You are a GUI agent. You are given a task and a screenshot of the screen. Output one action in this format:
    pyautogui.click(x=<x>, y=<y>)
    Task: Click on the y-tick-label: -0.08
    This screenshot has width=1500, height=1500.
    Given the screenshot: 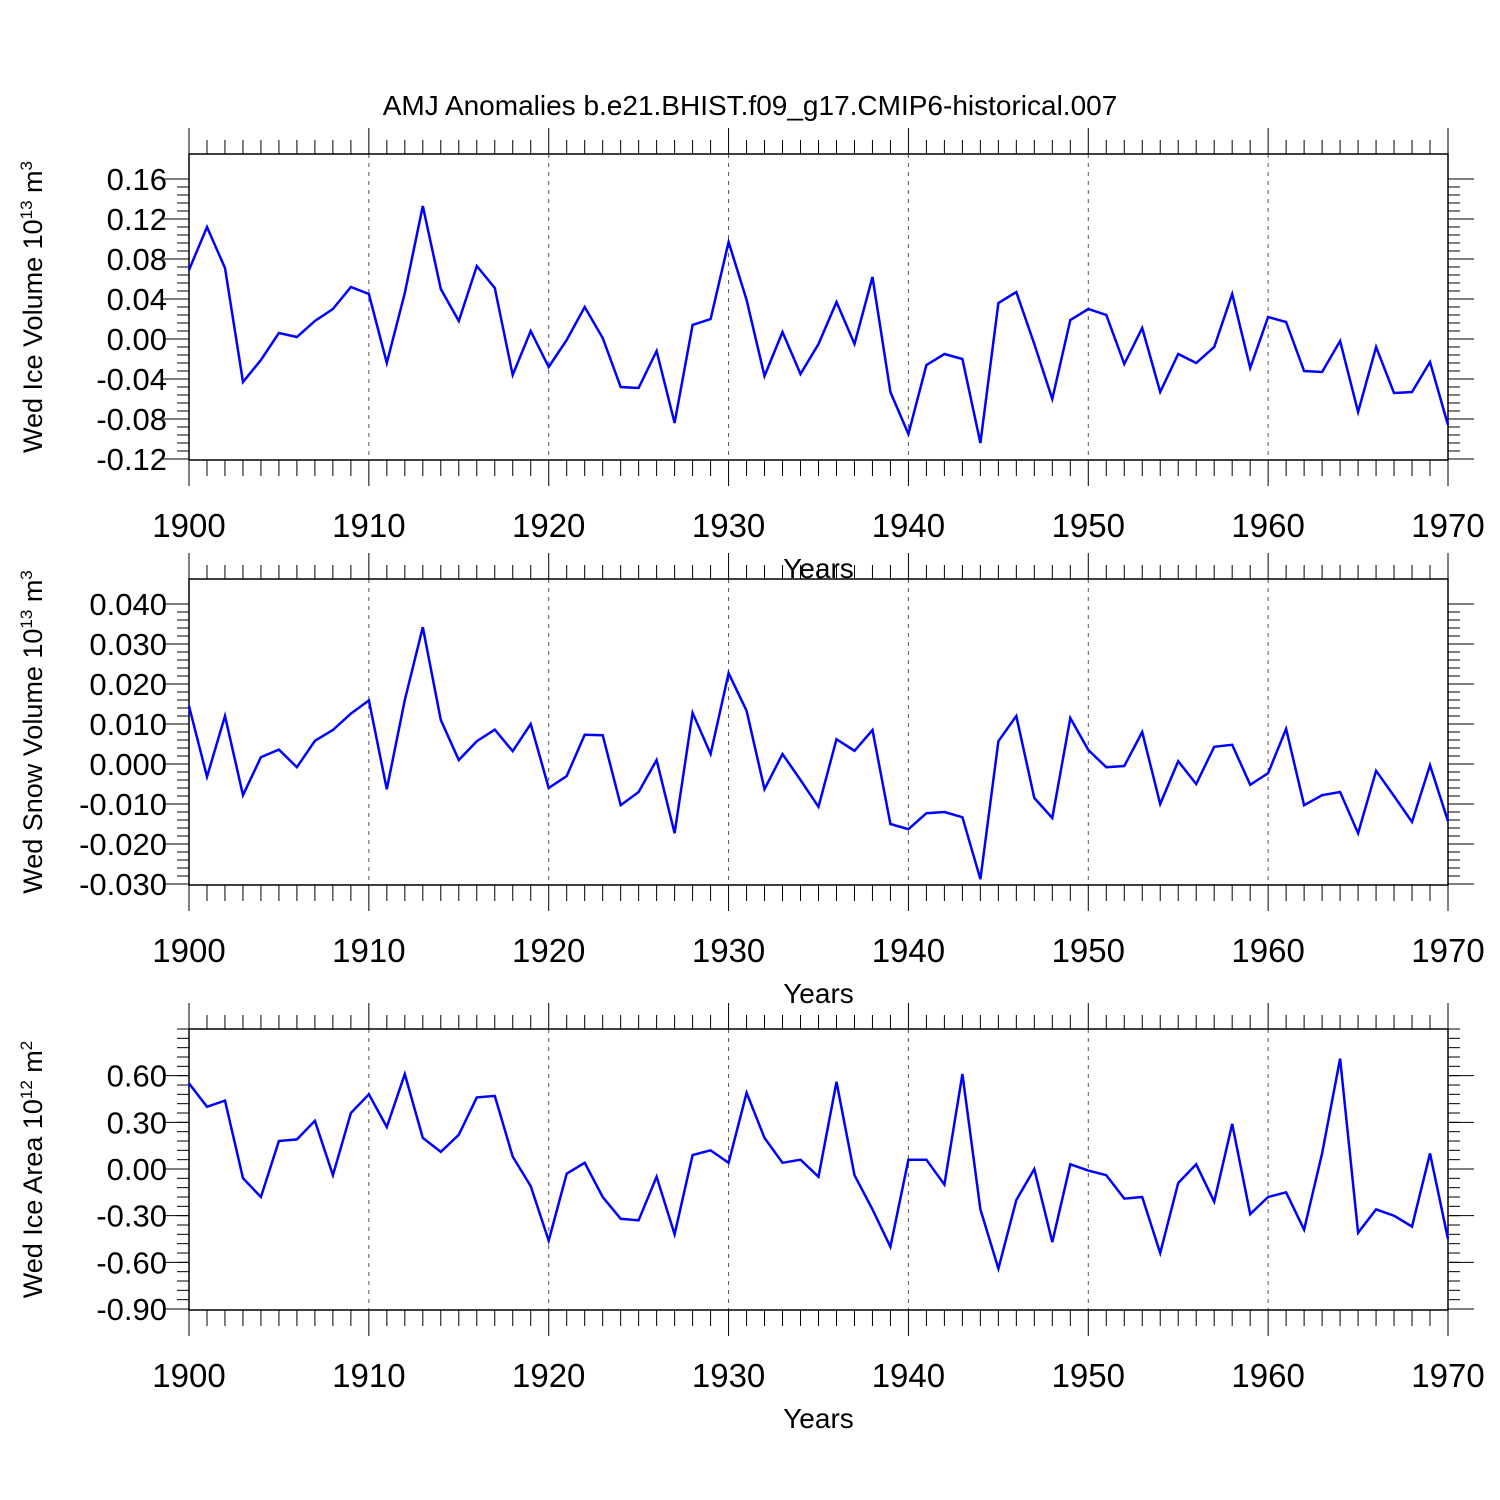 What is the action you would take?
    pyautogui.click(x=131, y=419)
    